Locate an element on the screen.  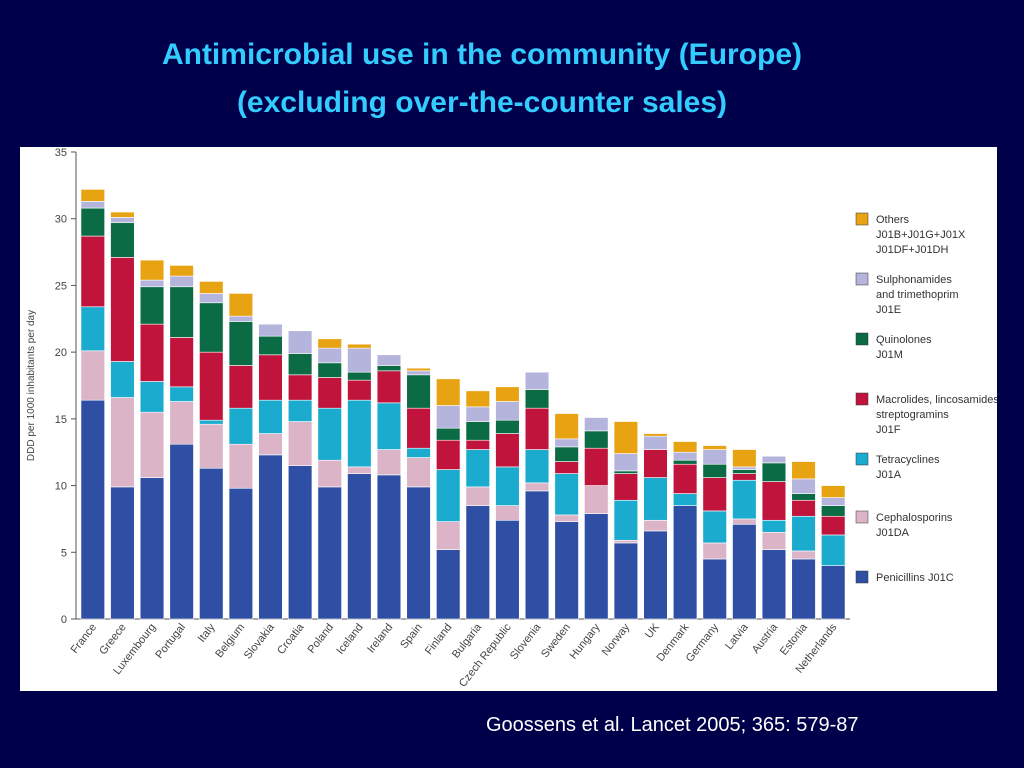
legend-label: J01A is located at coordinates (889, 475).